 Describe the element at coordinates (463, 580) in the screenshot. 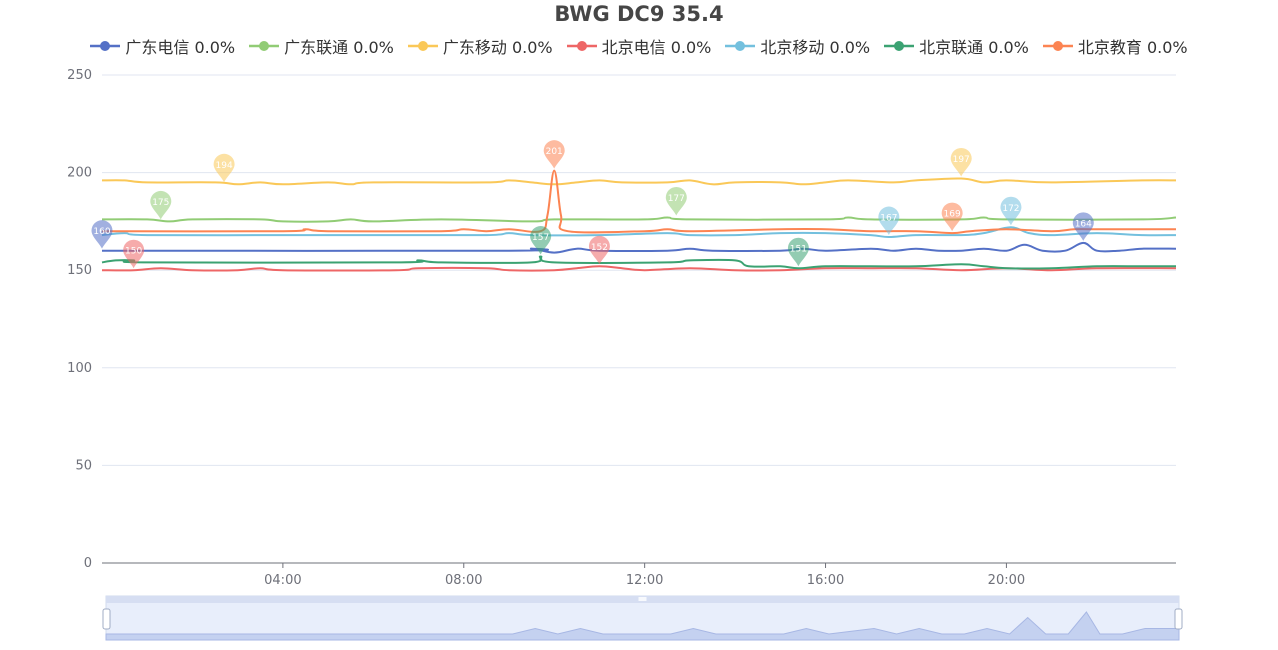

I see `x-tick-label: 08:00` at that location.